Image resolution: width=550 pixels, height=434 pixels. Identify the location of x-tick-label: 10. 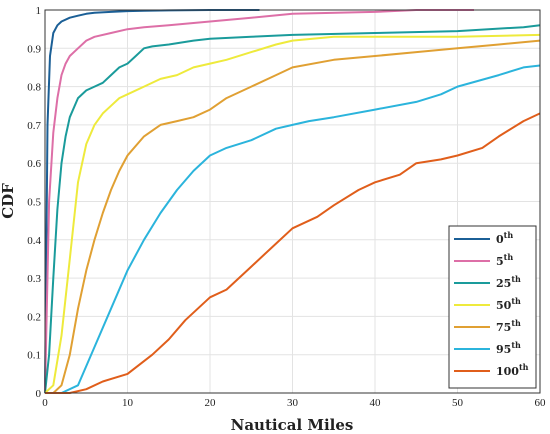
(128, 403).